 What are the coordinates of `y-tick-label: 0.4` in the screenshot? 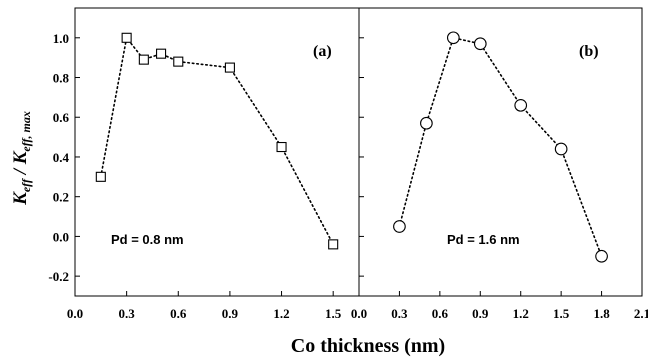 It's located at (61, 157).